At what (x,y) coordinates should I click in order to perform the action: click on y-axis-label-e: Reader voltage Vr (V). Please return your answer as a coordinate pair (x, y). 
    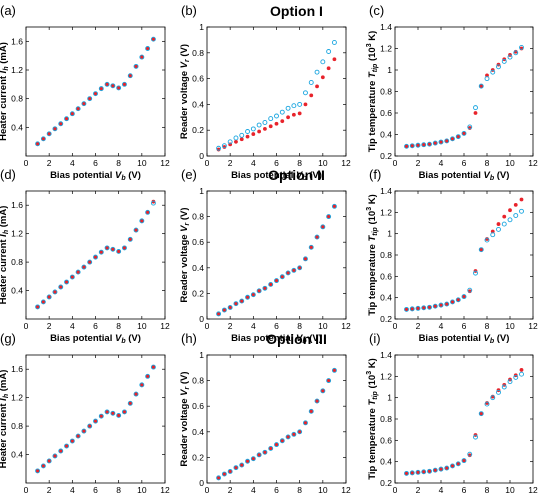
    Looking at the image, I should click on (185, 254).